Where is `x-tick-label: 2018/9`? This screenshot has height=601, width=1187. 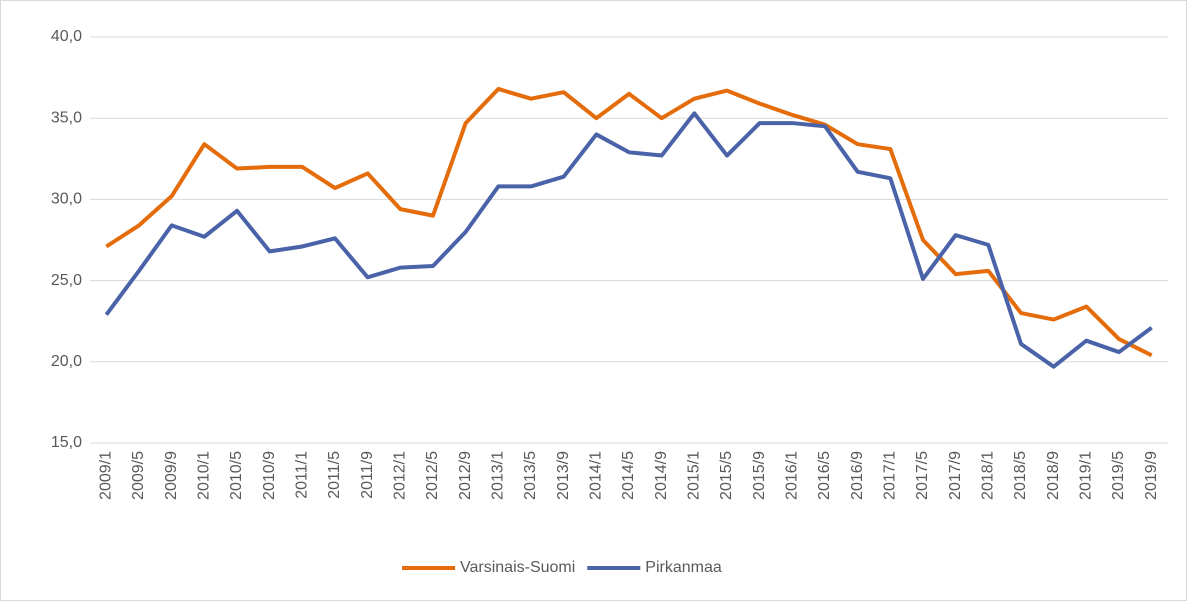
x-tick-label: 2018/9 is located at coordinates (1053, 475).